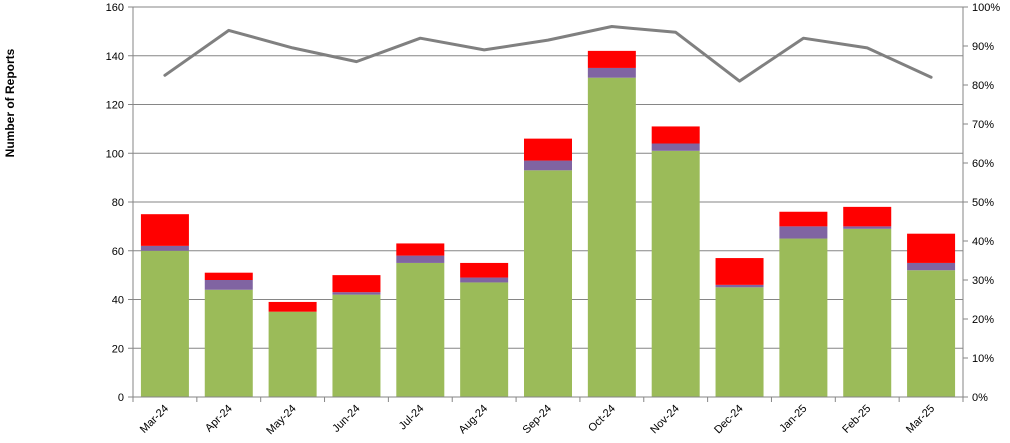 This screenshot has width=1010, height=443. I want to click on y-axis-label: Number of Reports, so click(10, 102).